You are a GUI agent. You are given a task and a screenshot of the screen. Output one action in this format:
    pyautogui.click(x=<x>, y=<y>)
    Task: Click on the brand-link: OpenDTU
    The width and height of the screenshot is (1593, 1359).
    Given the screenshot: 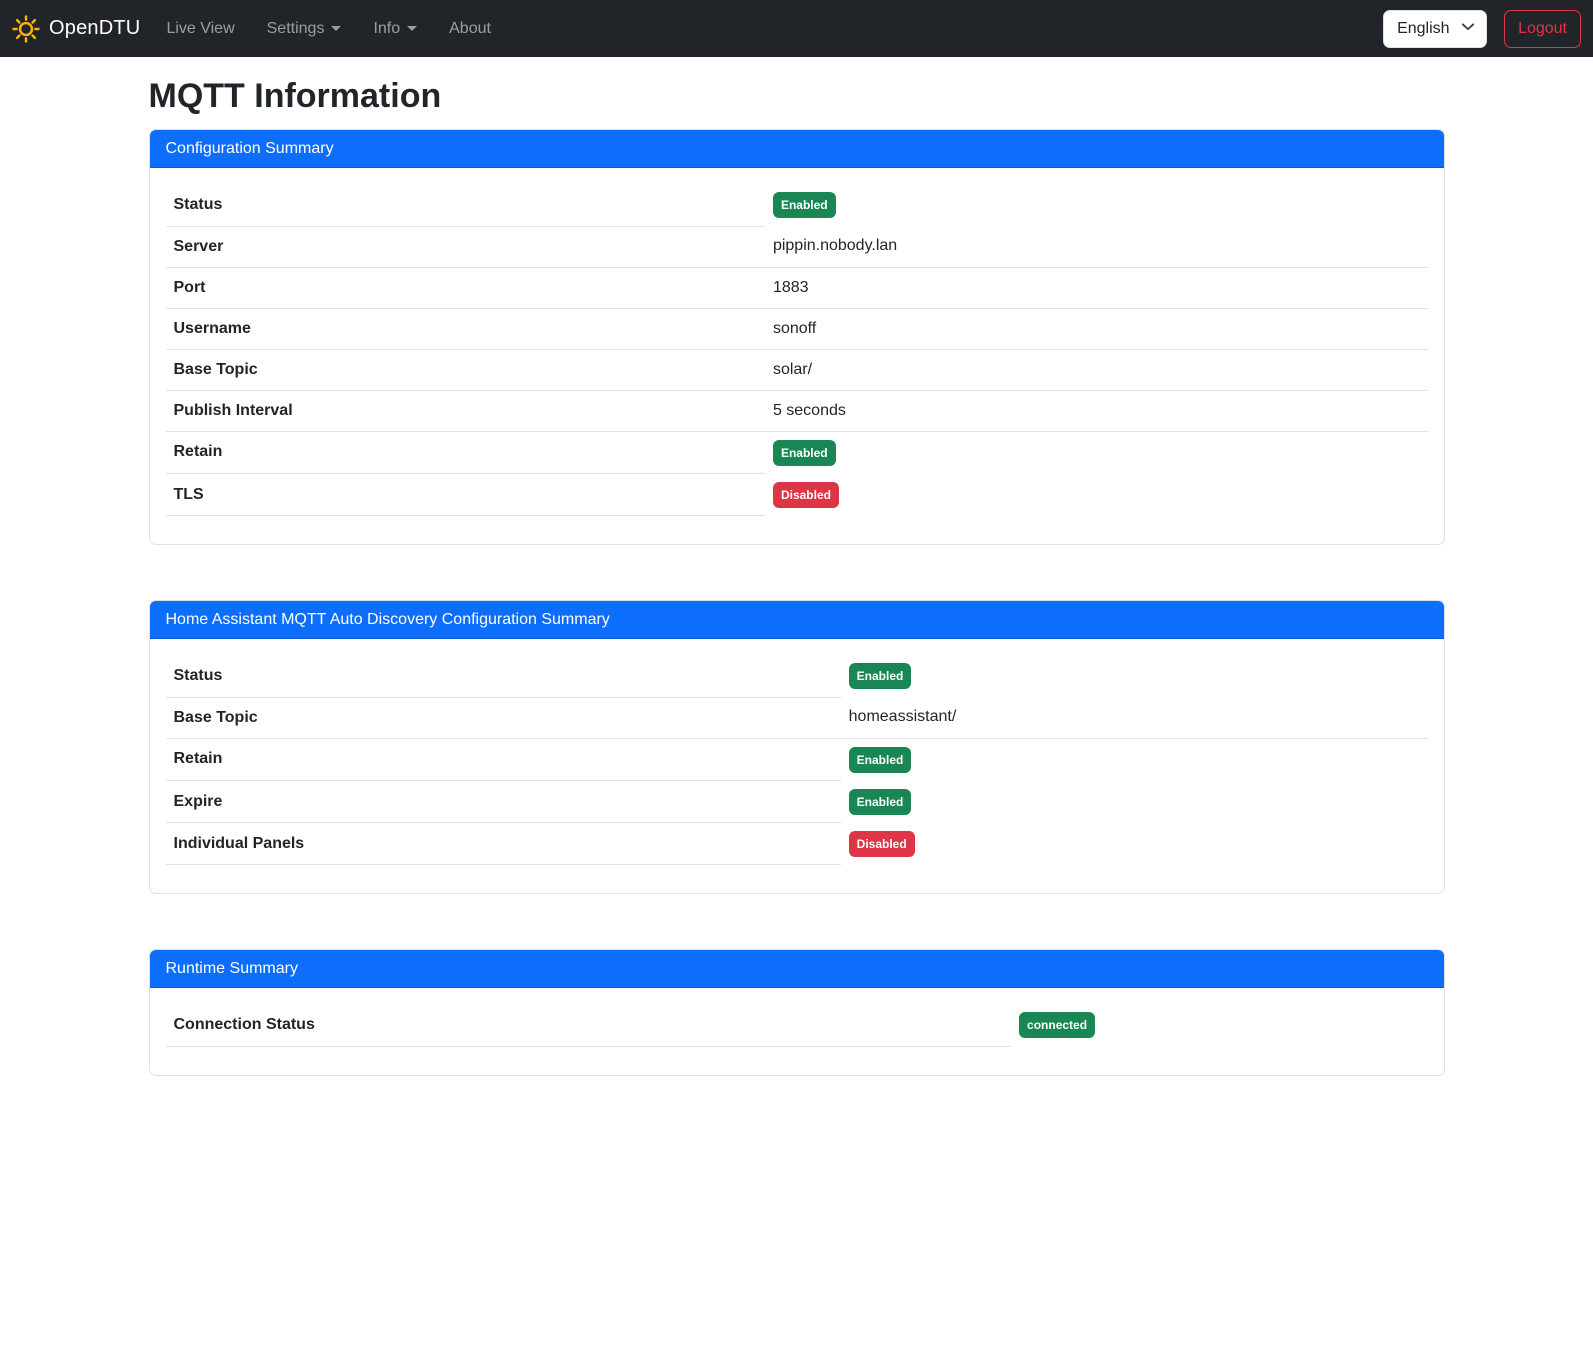 What is the action you would take?
    pyautogui.click(x=76, y=29)
    